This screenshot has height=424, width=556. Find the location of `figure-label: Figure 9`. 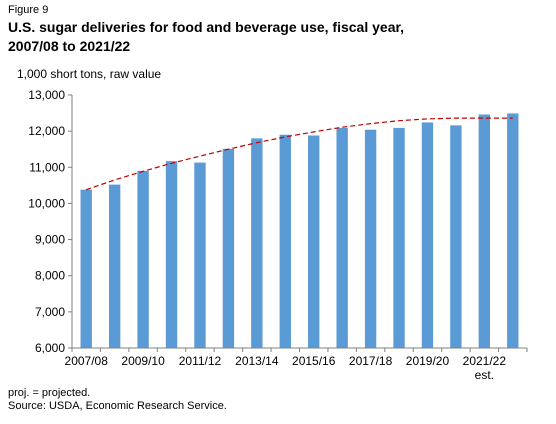

figure-label: Figure 9 is located at coordinates (28, 10).